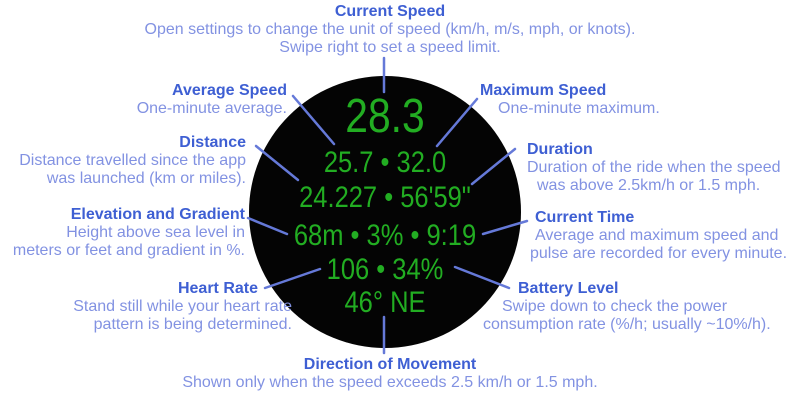 This screenshot has height=400, width=797. I want to click on annotation-duration-line: was above 2.5km/h or 1.5 mph., so click(649, 185).